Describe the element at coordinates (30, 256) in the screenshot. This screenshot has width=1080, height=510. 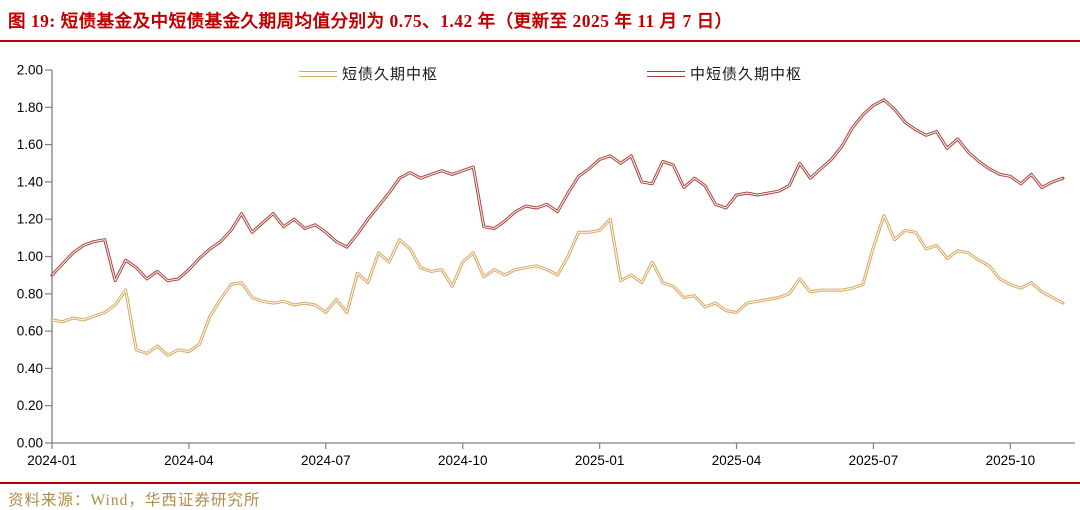
I see `y-axis-tick-label: 1.00` at that location.